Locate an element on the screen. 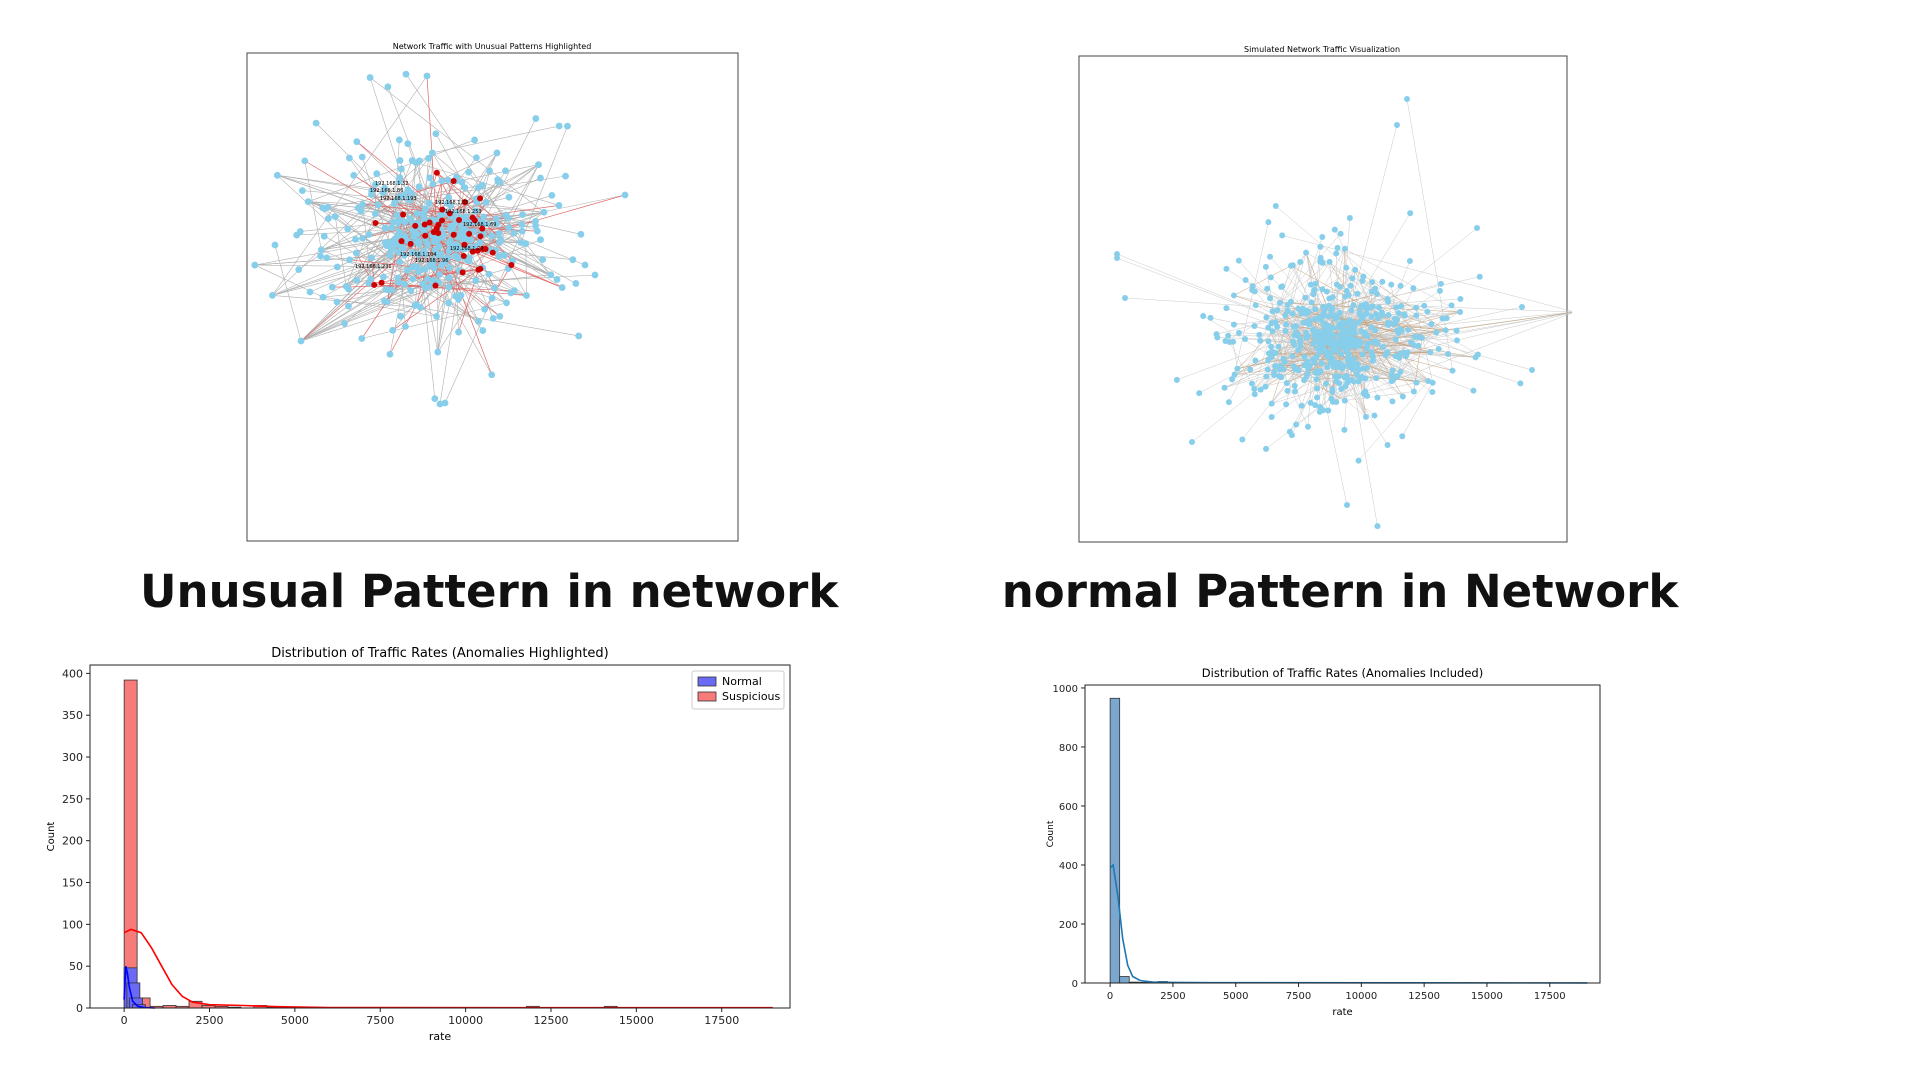 Image resolution: width=1920 pixels, height=1080 pixels. node-label: 192.168.1.193 is located at coordinates (398, 199).